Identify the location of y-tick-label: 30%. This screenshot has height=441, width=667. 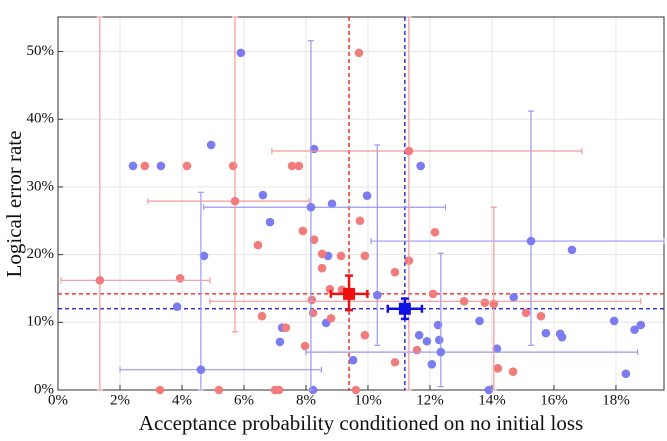
(41, 186).